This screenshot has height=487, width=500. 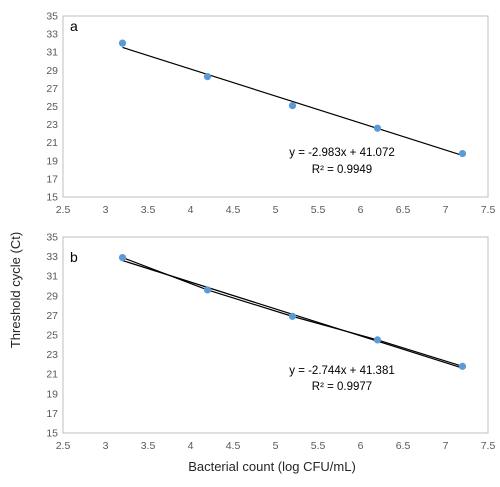 I want to click on panel-b-x-tick-label: 7.5, so click(x=488, y=446).